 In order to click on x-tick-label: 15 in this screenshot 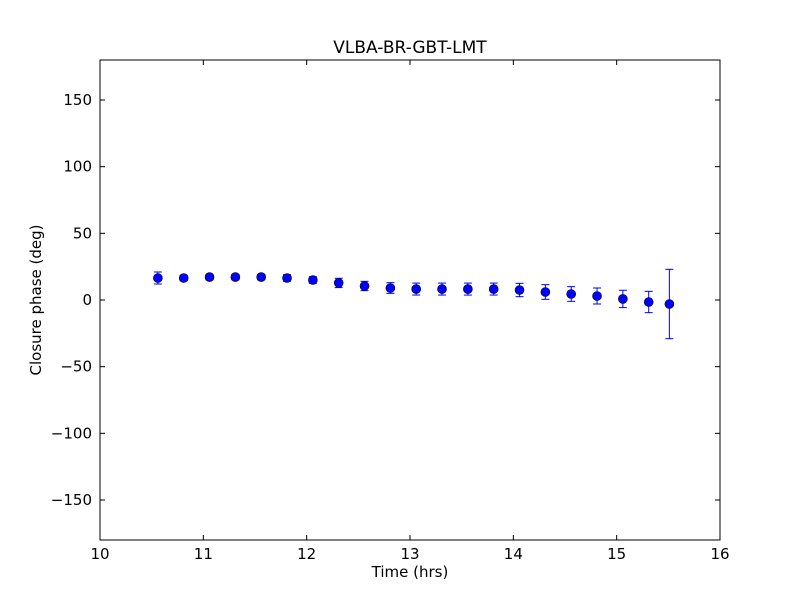, I will do `click(616, 554)`.